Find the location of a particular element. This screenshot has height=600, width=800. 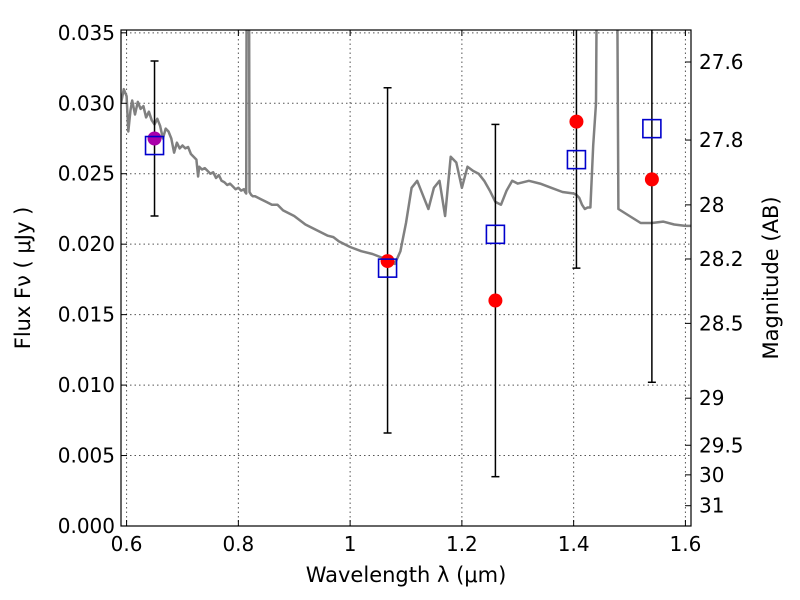

magnitude-tick-label: 29 is located at coordinates (711, 398).